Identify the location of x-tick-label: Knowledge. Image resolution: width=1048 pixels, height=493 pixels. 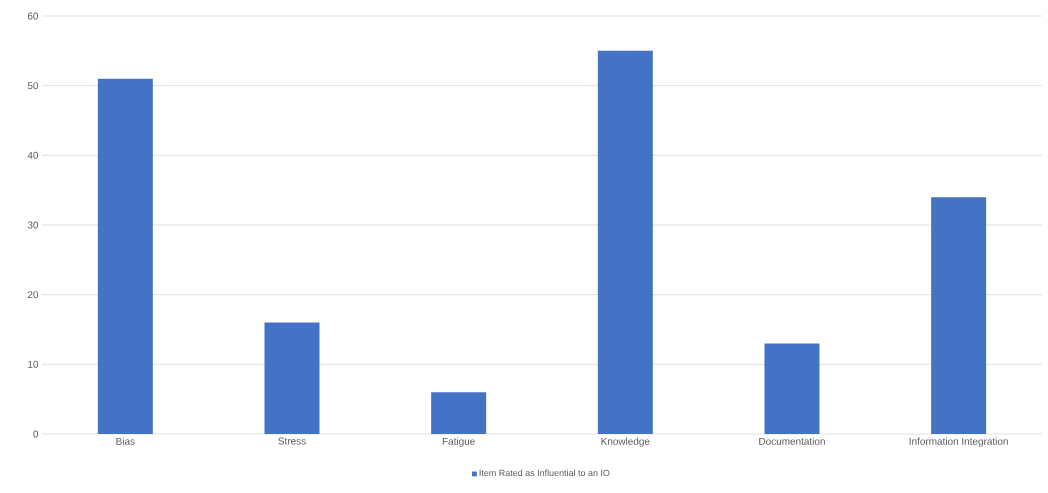
(625, 442).